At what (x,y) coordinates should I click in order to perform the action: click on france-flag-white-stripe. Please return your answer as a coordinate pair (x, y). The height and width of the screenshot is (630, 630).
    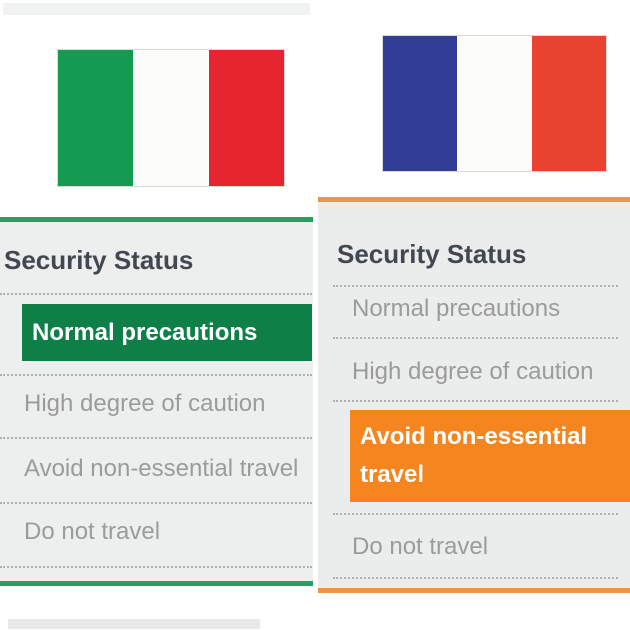
    Looking at the image, I should click on (494, 103).